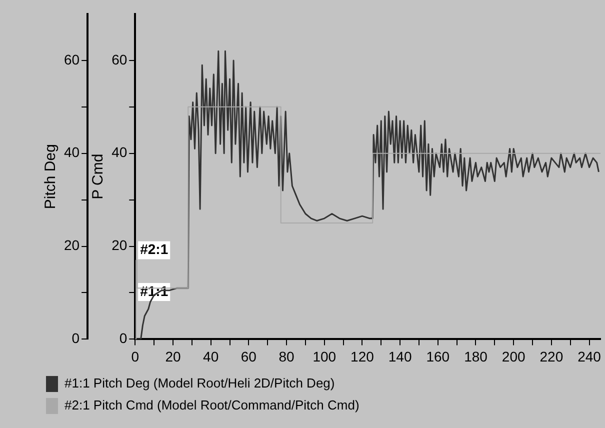 The image size is (605, 428). Describe the element at coordinates (514, 356) in the screenshot. I see `x-tick-label: 200` at that location.